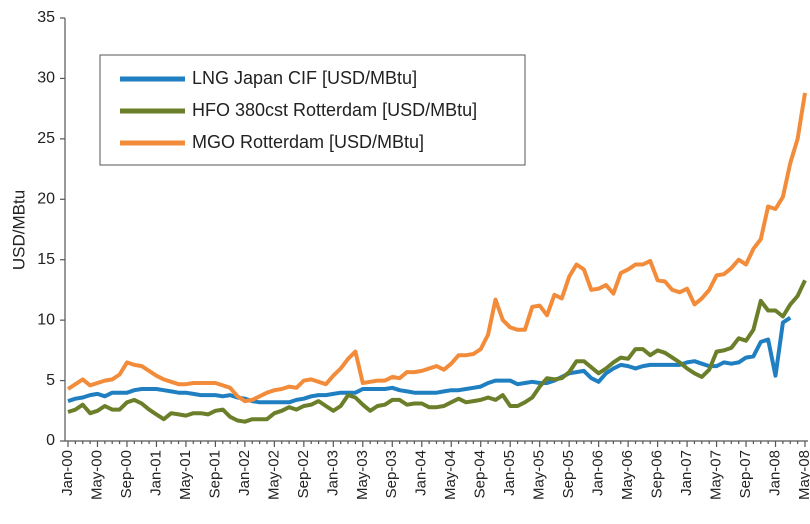  What do you see at coordinates (334, 110) in the screenshot?
I see `legend-label: HFO 380cst Rotterdam [USD/MBtu]` at bounding box center [334, 110].